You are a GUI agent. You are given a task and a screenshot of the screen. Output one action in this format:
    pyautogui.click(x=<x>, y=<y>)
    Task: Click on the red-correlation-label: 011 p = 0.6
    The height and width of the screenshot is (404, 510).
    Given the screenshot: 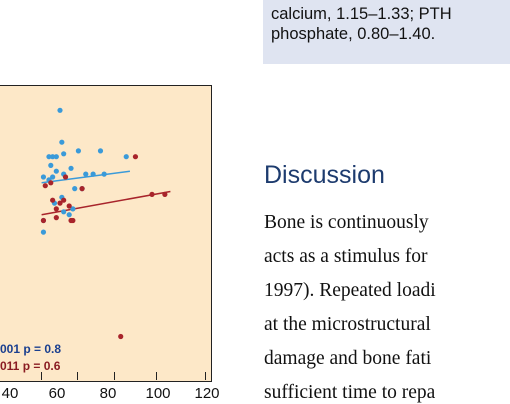 What is the action you would take?
    pyautogui.click(x=30, y=366)
    